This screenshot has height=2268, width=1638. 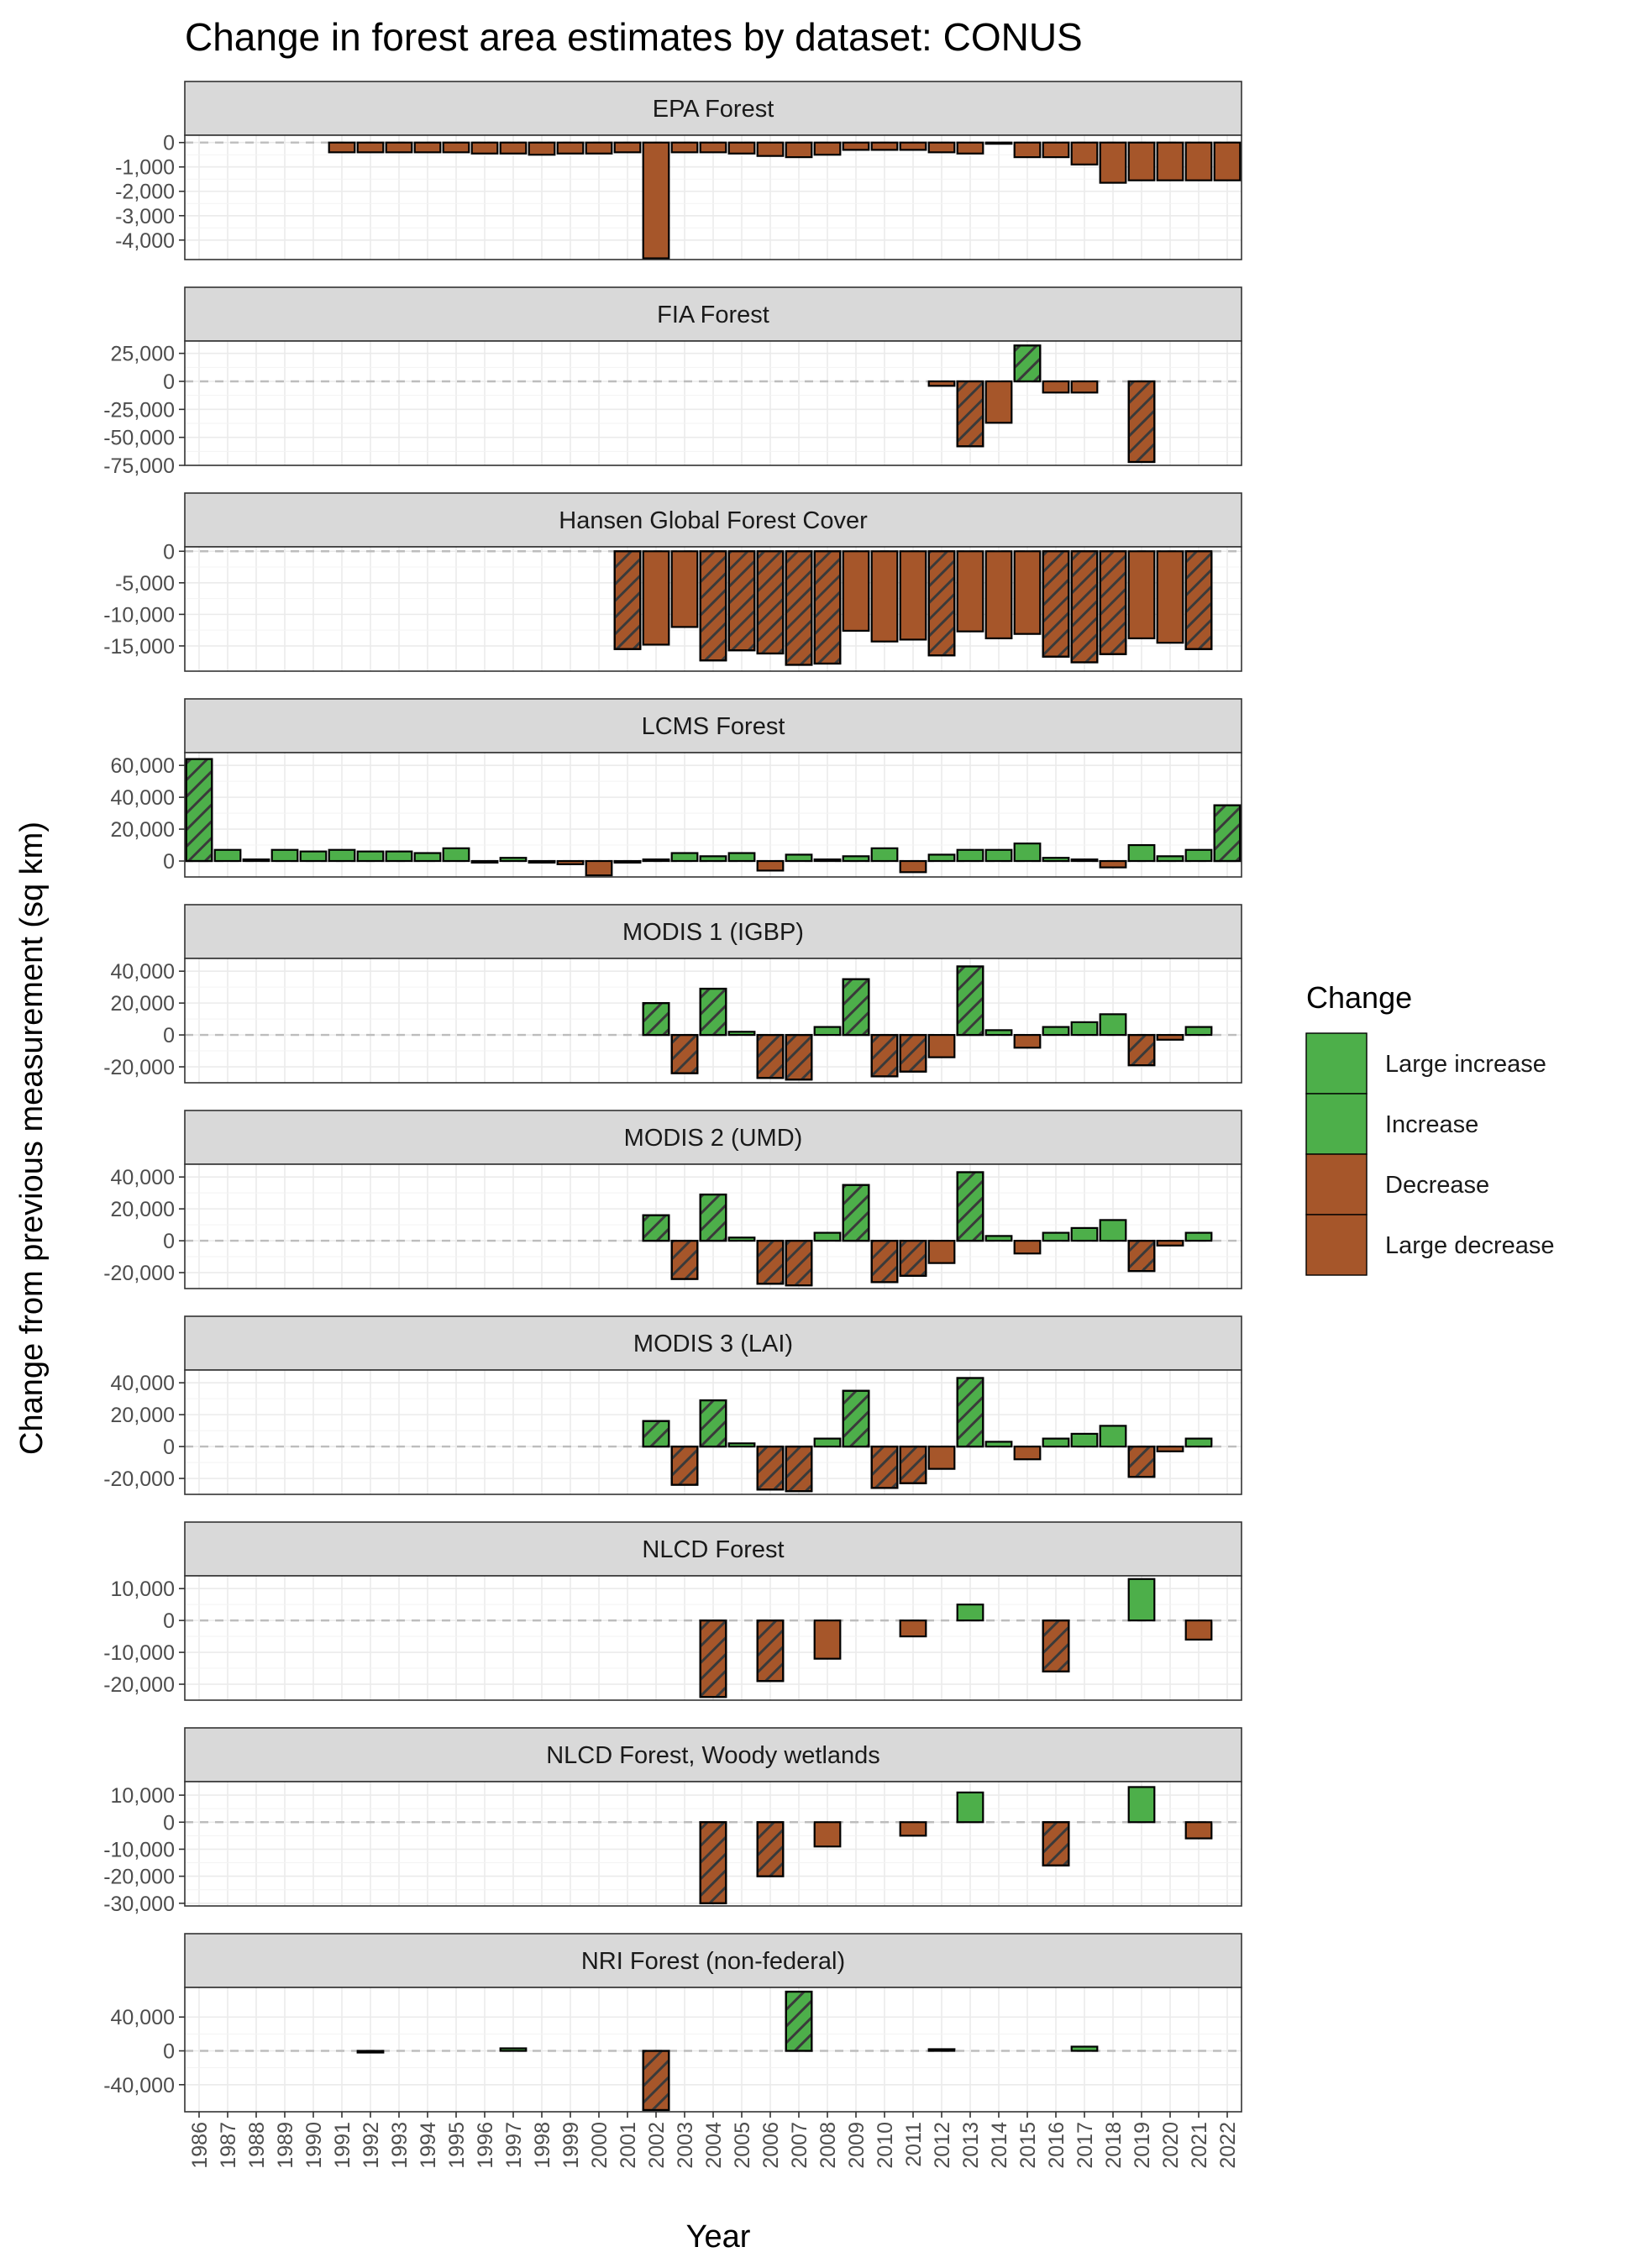 What do you see at coordinates (741, 857) in the screenshot?
I see `bar-lcms-forest-2005` at bounding box center [741, 857].